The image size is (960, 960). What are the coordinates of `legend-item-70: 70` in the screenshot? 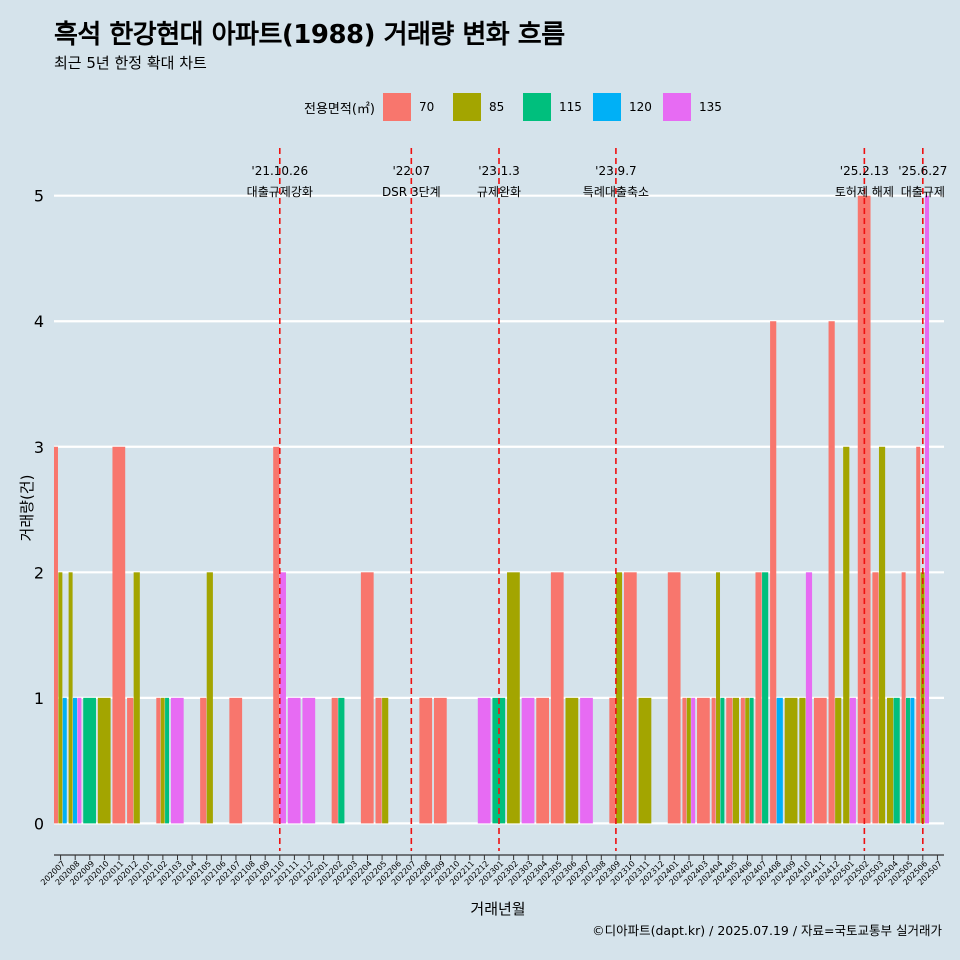 It's located at (414, 107).